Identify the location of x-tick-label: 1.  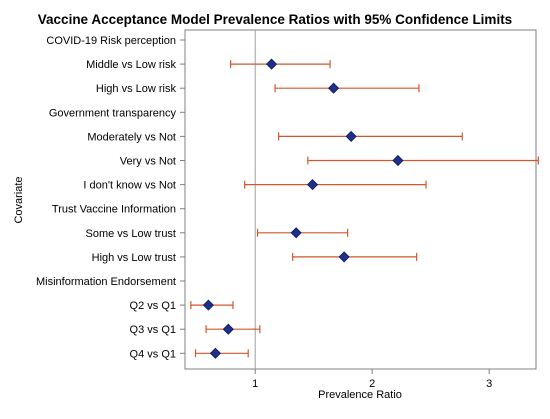
(255, 384).